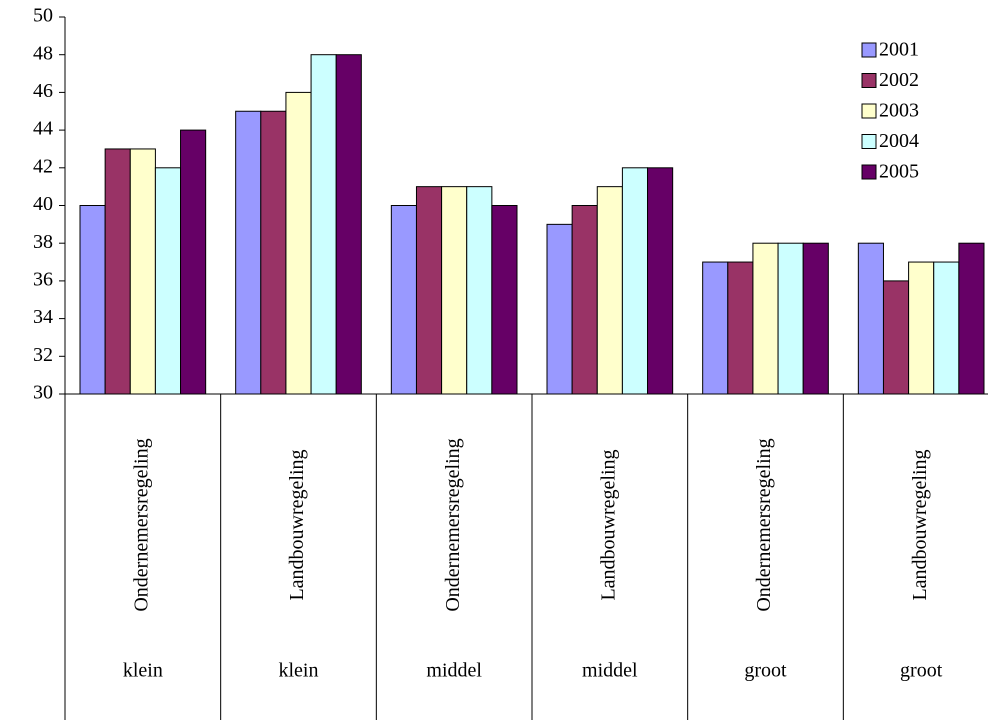  I want to click on legend-label: 2003, so click(899, 111).